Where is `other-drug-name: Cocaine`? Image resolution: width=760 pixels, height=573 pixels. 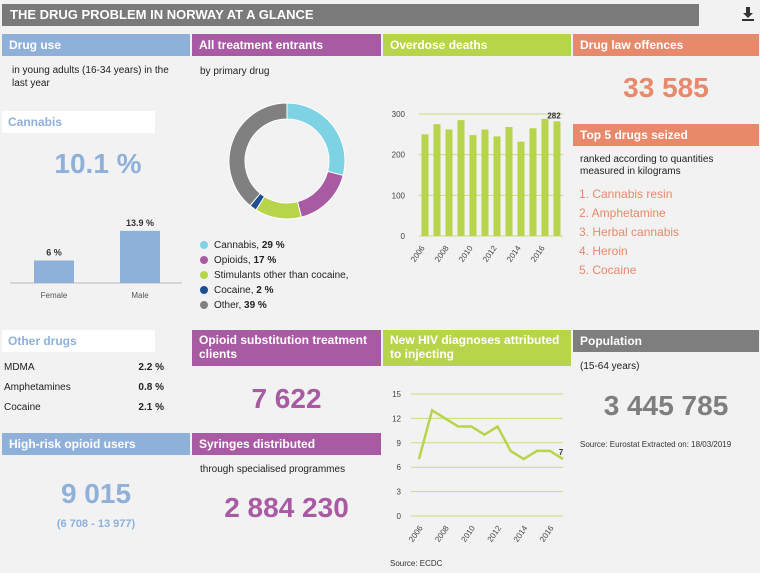
other-drug-name: Cocaine is located at coordinates (22, 407).